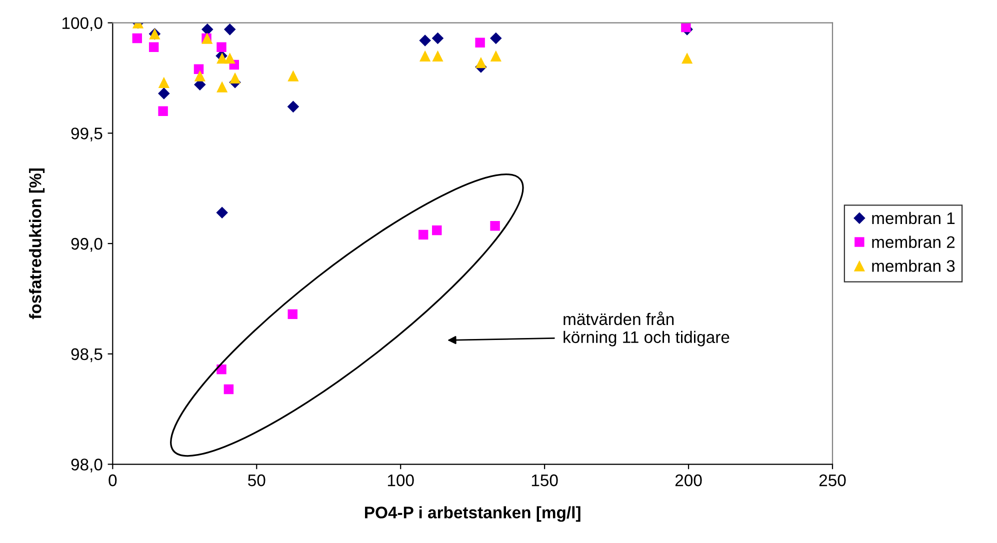 Image resolution: width=997 pixels, height=543 pixels. What do you see at coordinates (37, 244) in the screenshot?
I see `y-axis-title: fosfatreduktion [%]` at bounding box center [37, 244].